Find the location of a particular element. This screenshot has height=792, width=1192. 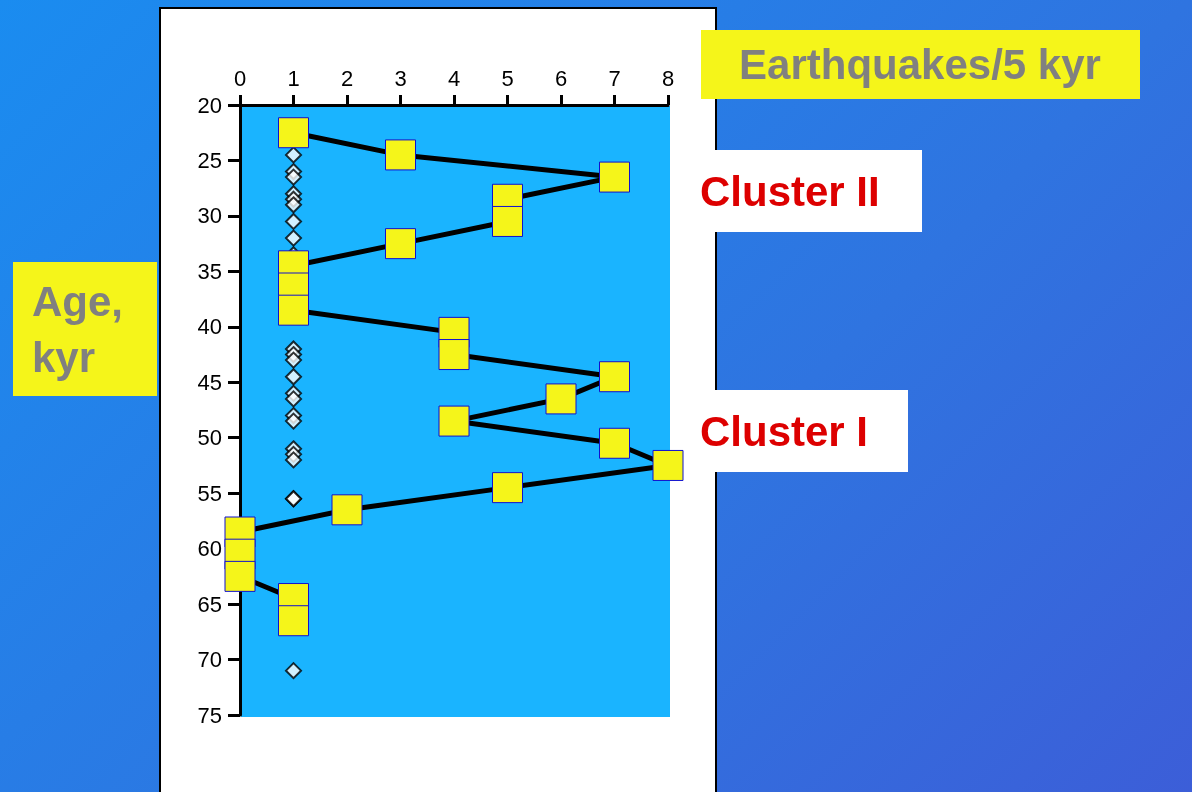

y-tick-label: 45 is located at coordinates (209, 382).